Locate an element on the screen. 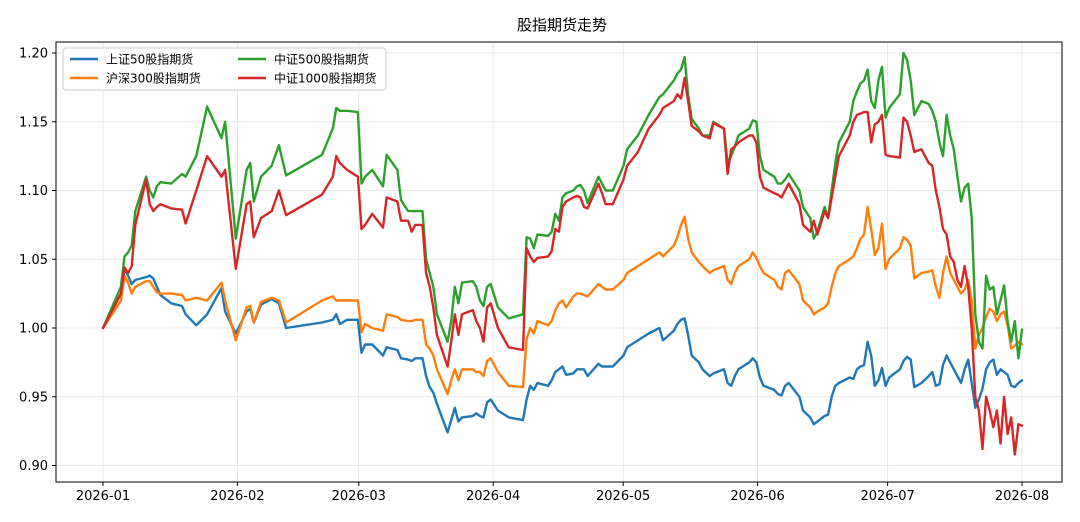  y-tick-label: 1.05 is located at coordinates (33, 260).